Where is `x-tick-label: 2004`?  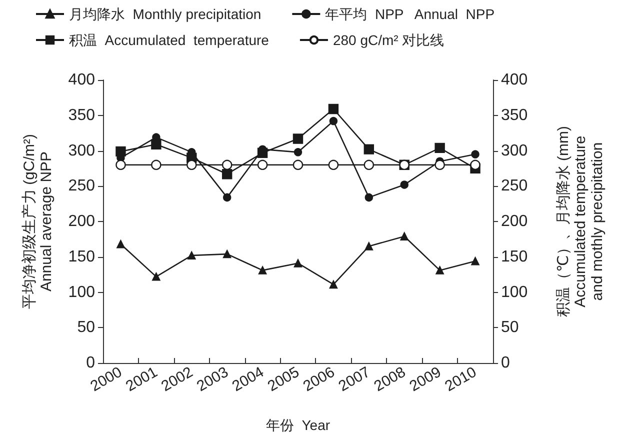 x-tick-label: 2004 is located at coordinates (248, 380).